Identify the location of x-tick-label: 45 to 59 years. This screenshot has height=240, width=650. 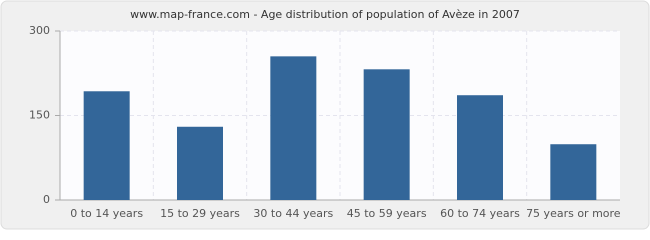
(387, 213).